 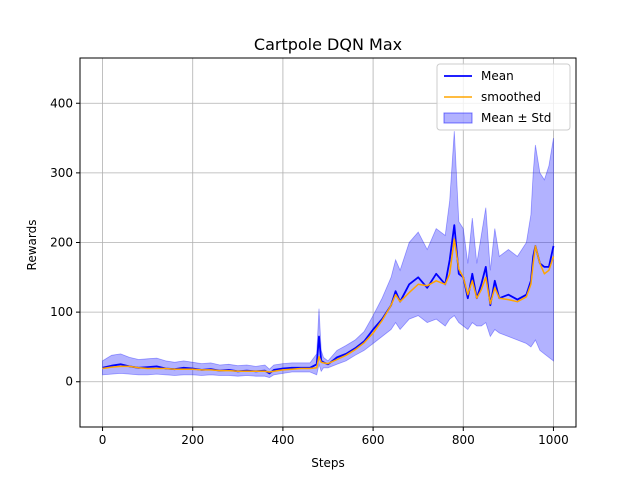 What do you see at coordinates (61, 312) in the screenshot?
I see `y-tick-label: 100` at bounding box center [61, 312].